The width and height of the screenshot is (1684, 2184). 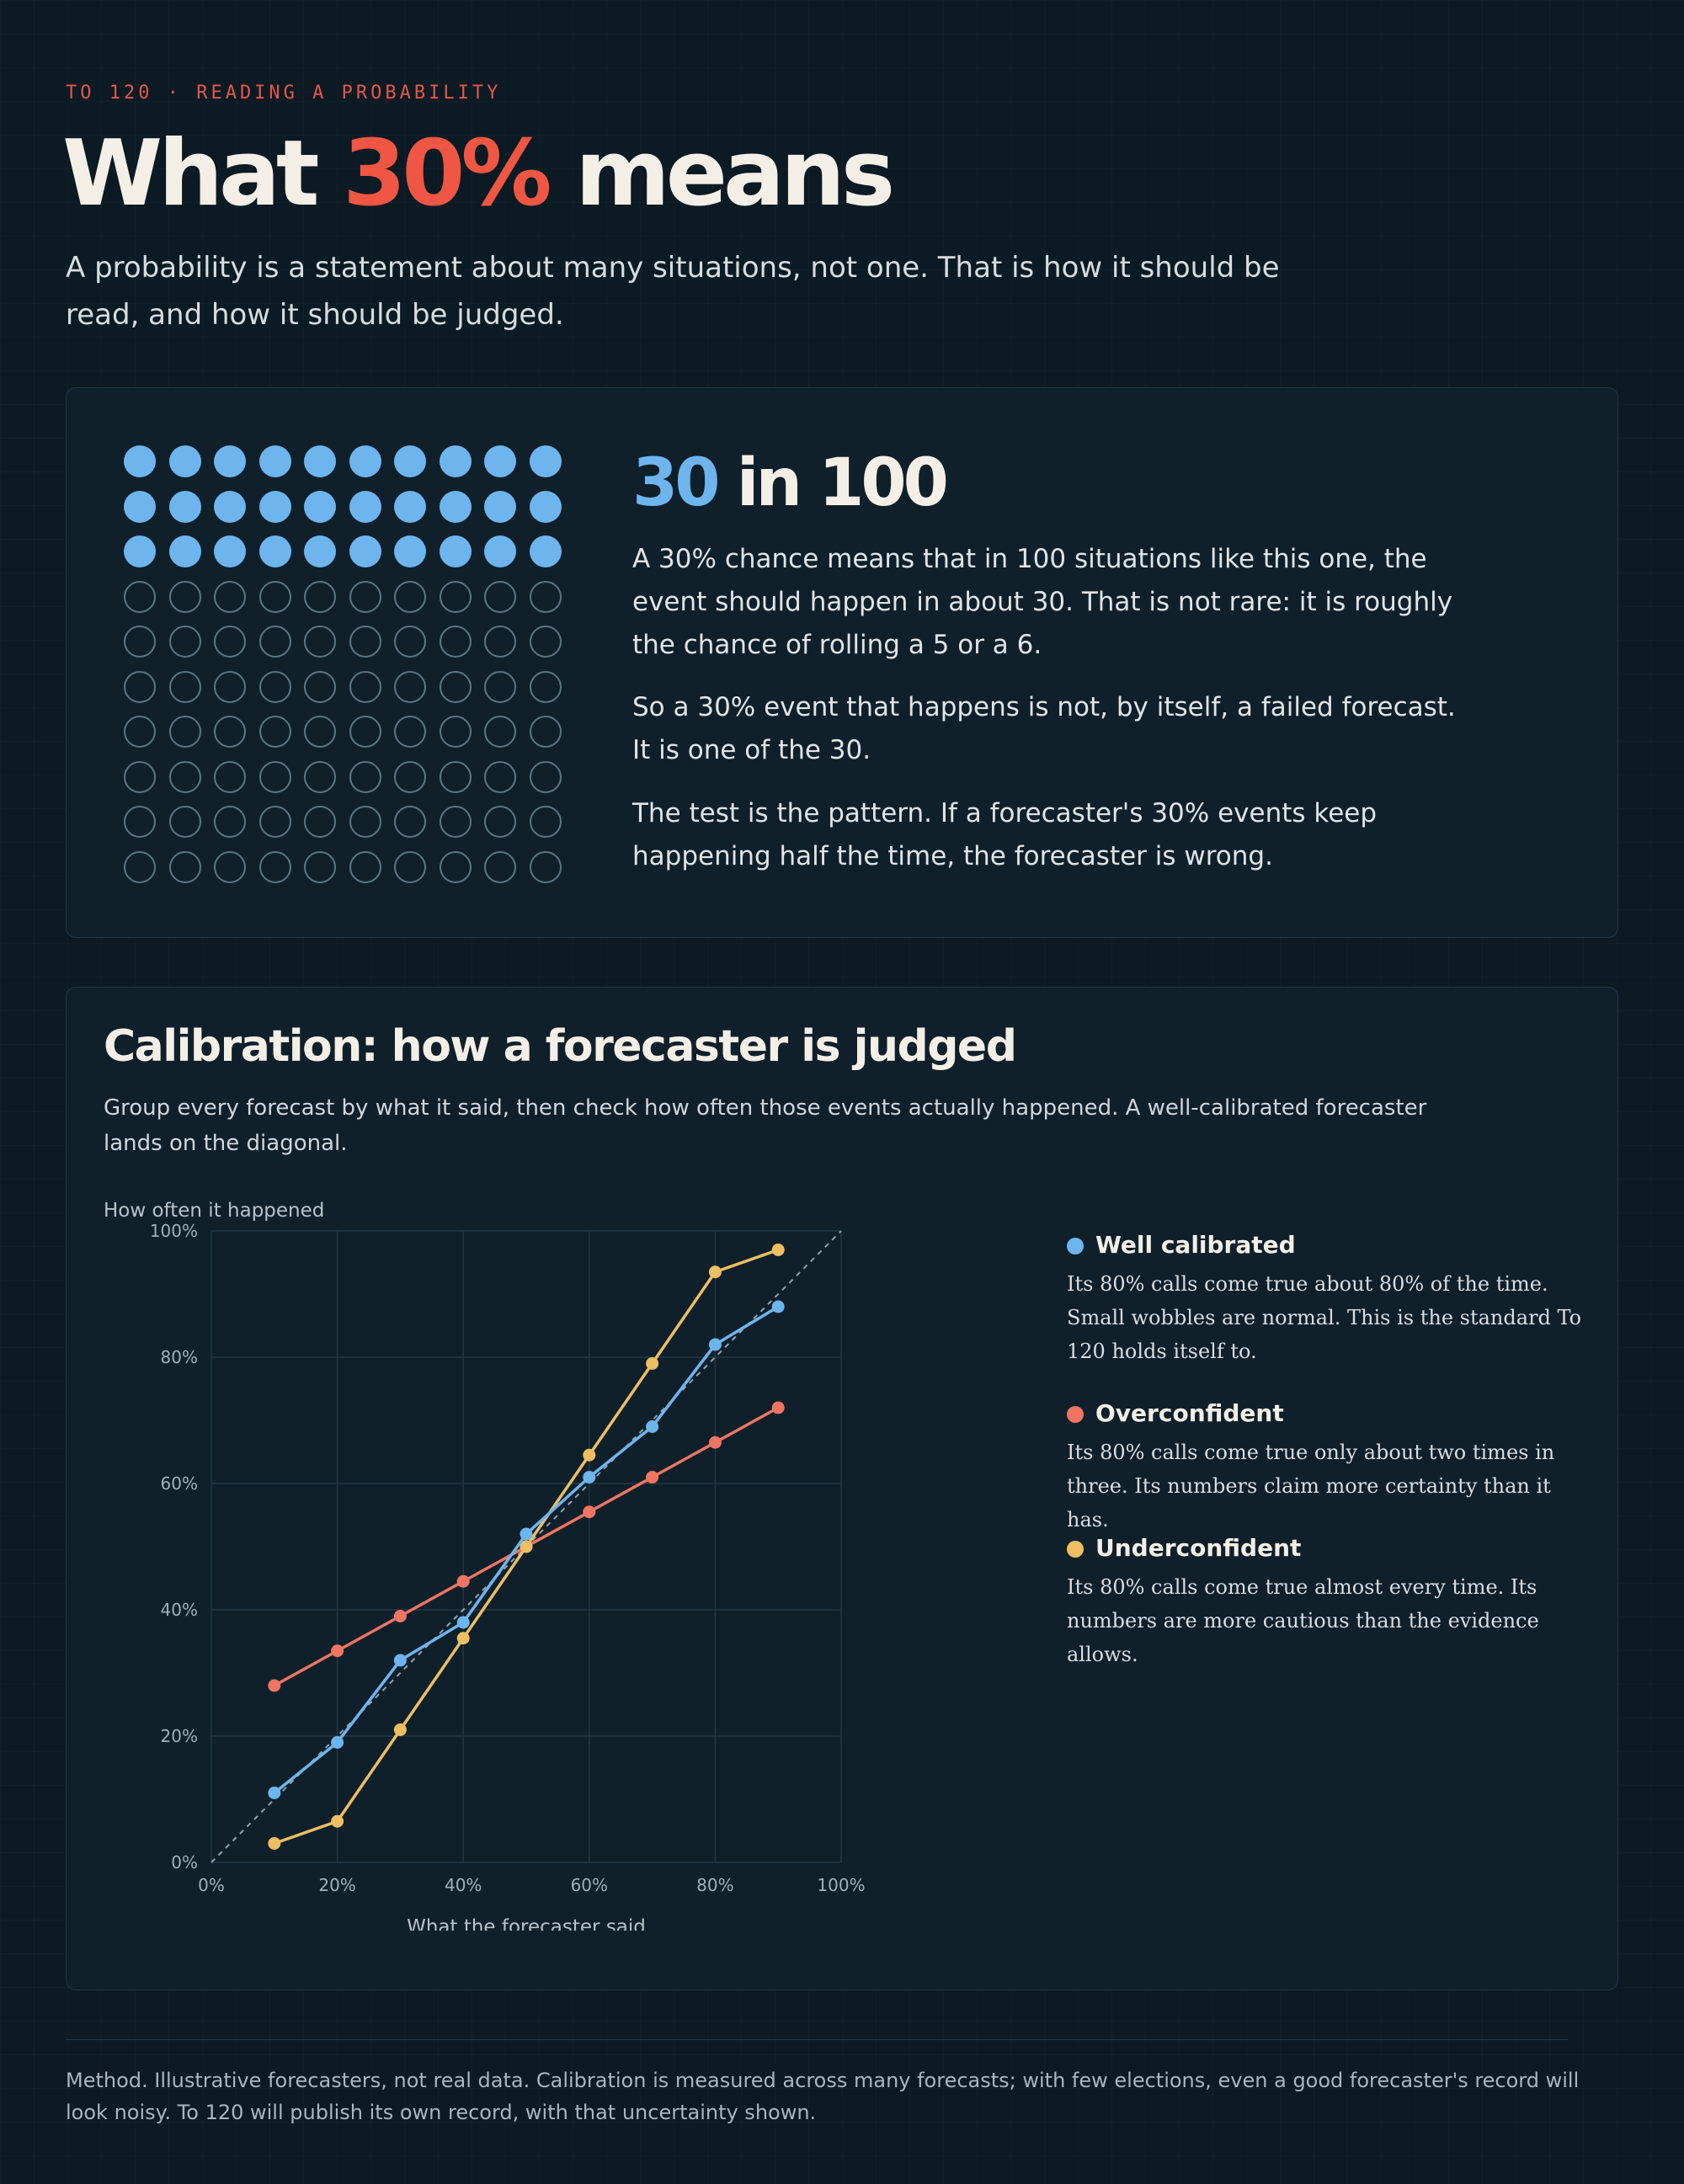 What do you see at coordinates (179, 1736) in the screenshot?
I see `y-tick-label: 20%` at bounding box center [179, 1736].